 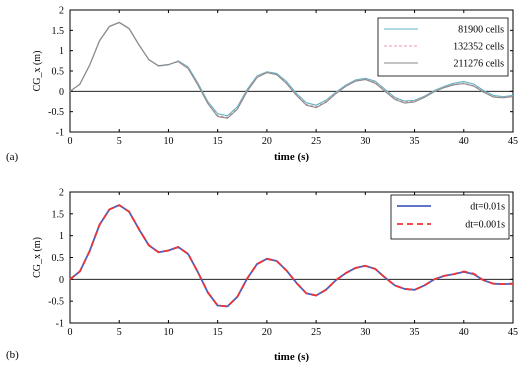 I want to click on legend-label-1: dt=0.01s, so click(x=487, y=207).